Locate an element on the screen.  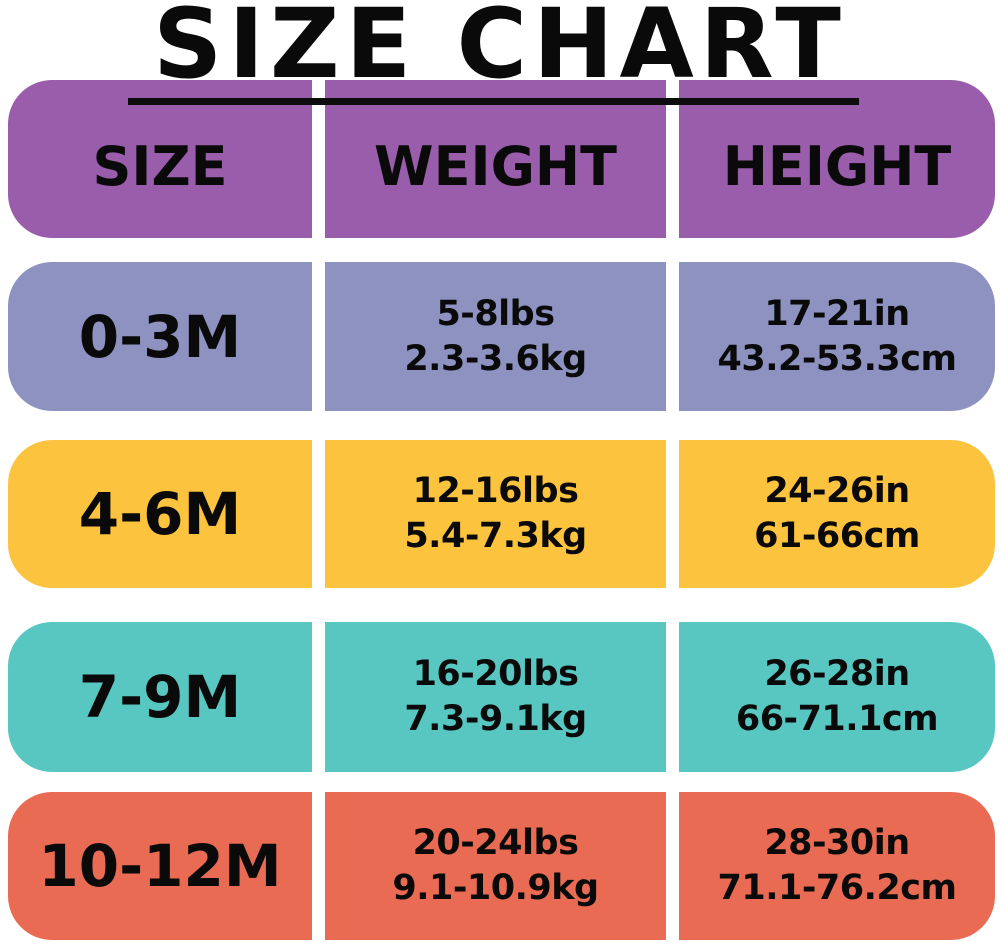
height-in: 26-28in is located at coordinates (837, 674).